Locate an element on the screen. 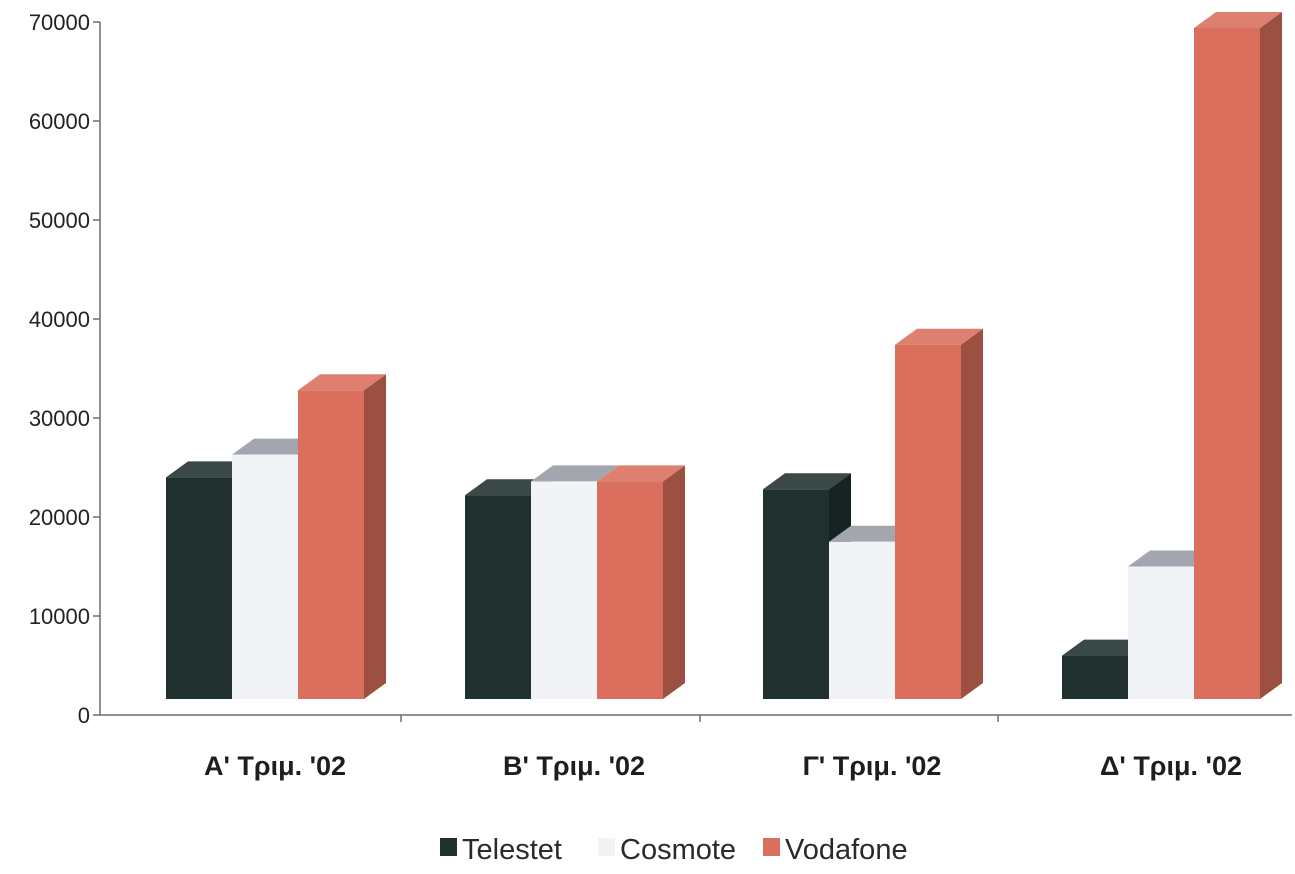 The width and height of the screenshot is (1295, 874). y-tick-label: 0 is located at coordinates (84, 715).